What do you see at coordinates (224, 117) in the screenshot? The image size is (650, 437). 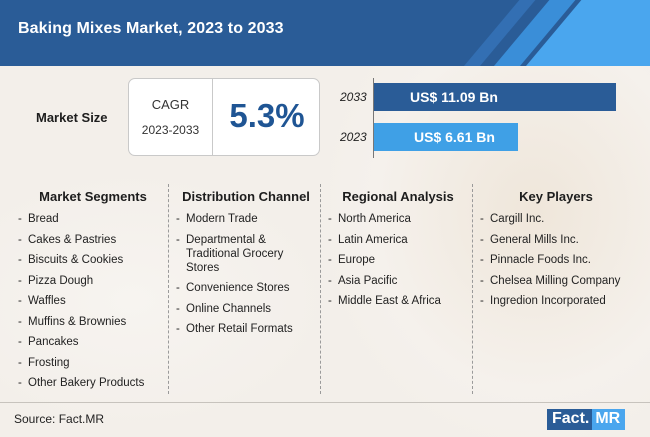 I see `cagr-box: CAGR 2023-2033 5.3%` at bounding box center [224, 117].